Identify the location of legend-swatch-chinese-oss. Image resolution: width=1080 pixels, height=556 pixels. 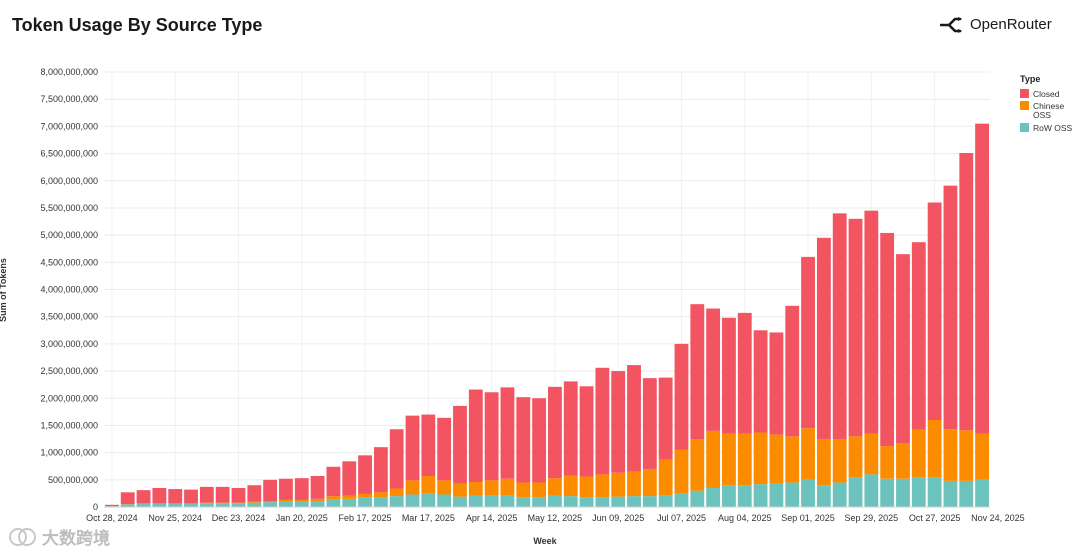
(1024, 105).